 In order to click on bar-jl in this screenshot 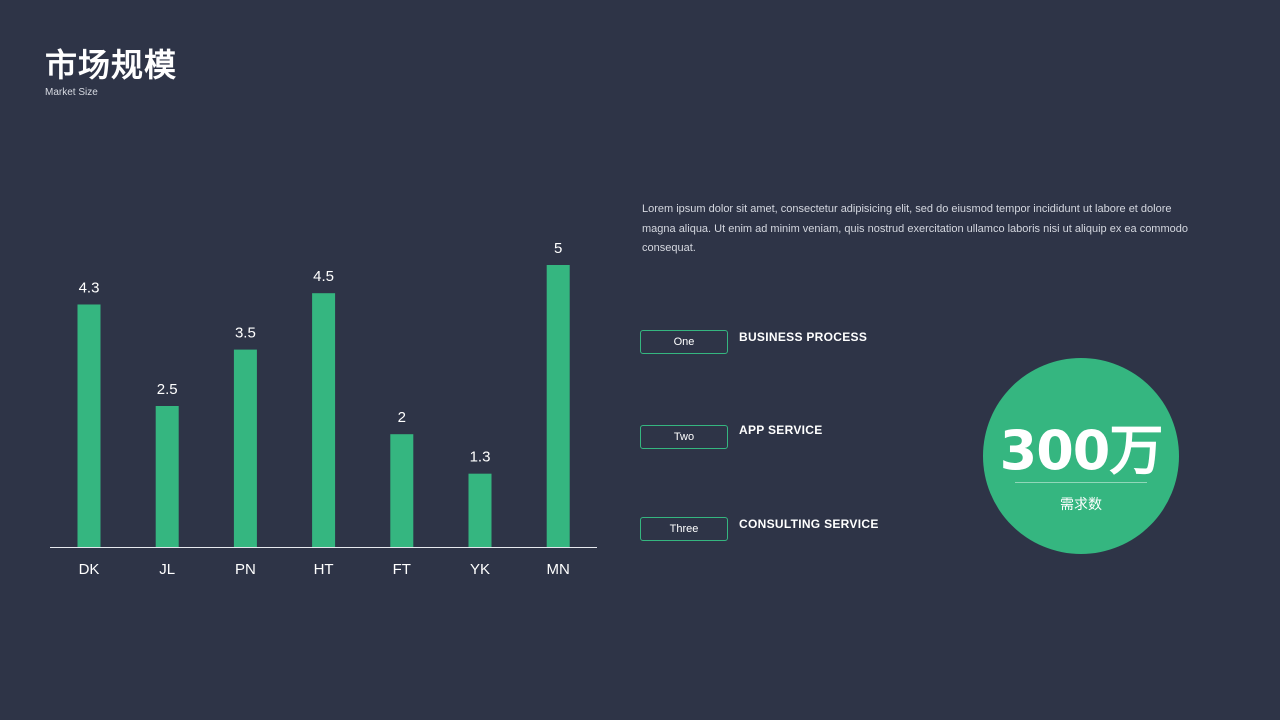, I will do `click(167, 476)`.